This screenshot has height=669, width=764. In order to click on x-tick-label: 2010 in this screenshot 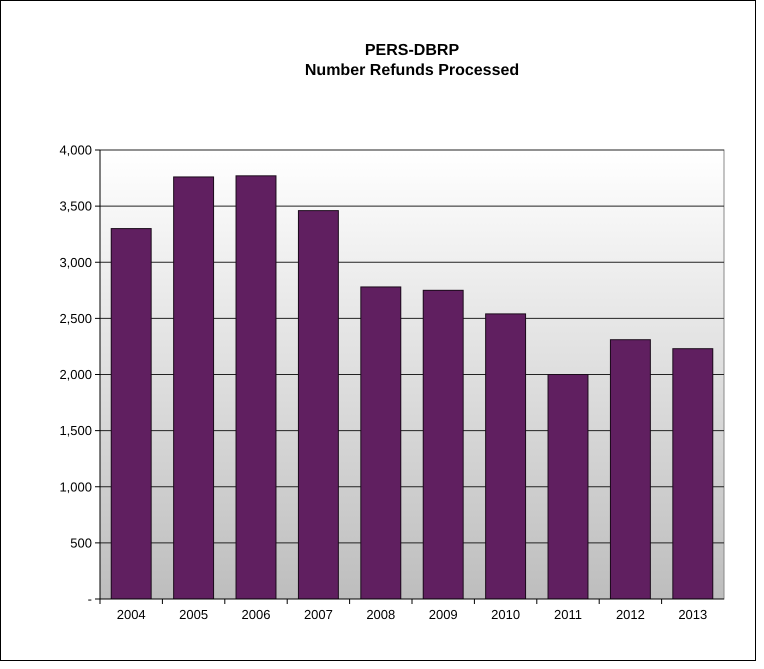, I will do `click(505, 614)`.